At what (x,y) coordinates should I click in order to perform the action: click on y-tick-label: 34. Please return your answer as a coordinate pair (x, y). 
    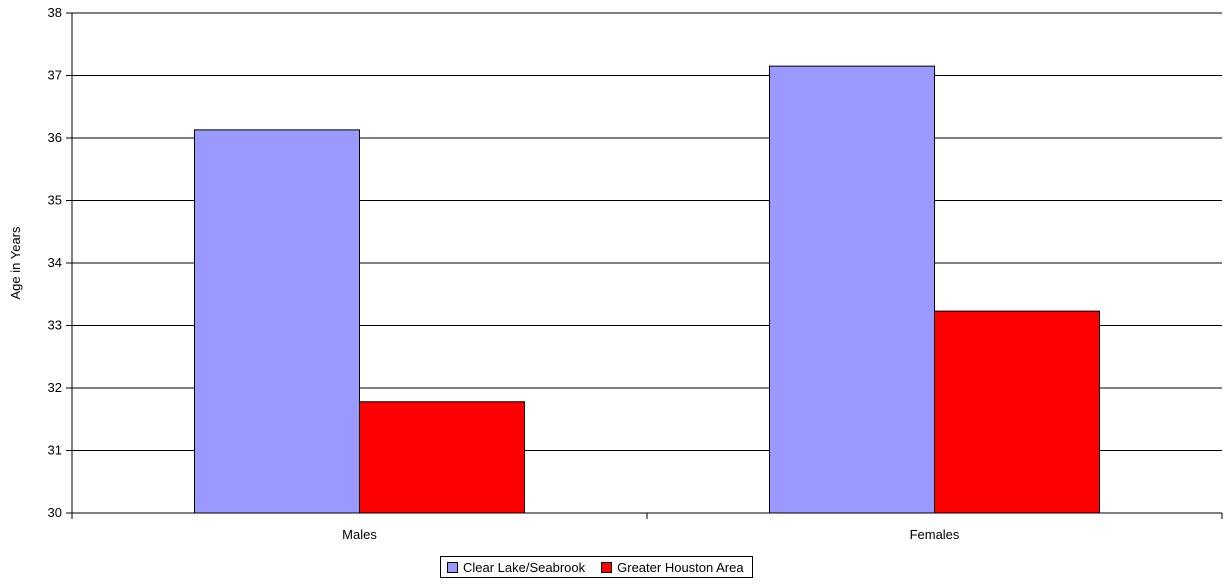
    Looking at the image, I should click on (55, 262).